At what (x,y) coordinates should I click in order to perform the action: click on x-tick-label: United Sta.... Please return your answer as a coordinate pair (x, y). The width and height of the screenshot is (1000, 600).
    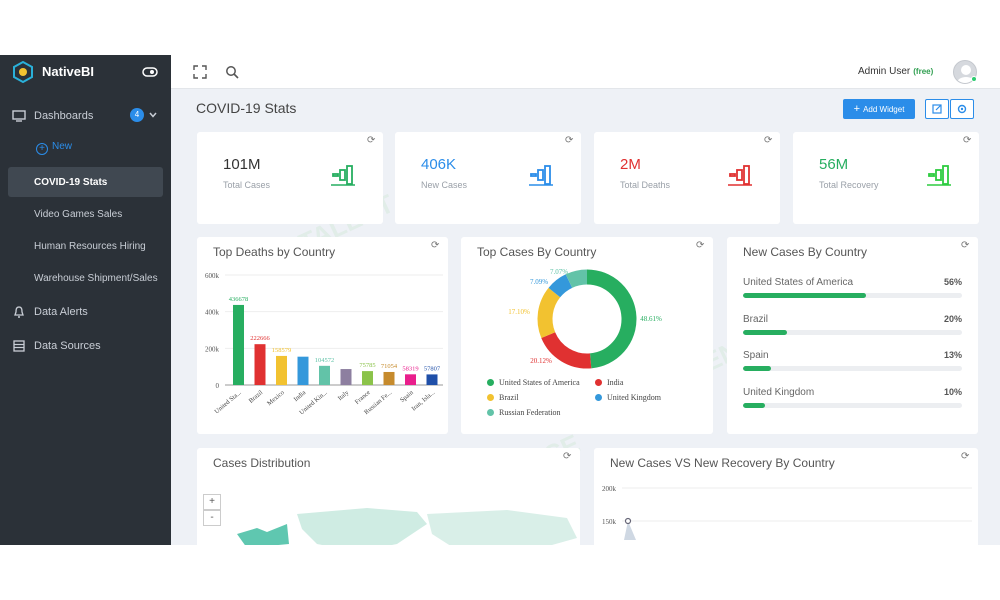
    Looking at the image, I should click on (228, 402).